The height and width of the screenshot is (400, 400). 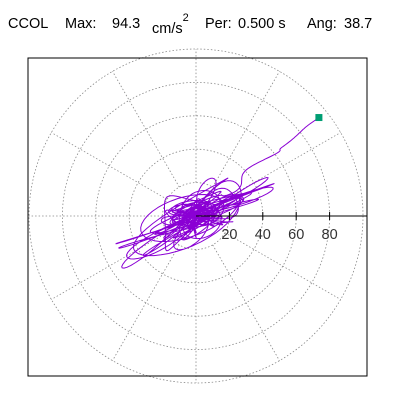 I want to click on end-point-marker, so click(x=319, y=118).